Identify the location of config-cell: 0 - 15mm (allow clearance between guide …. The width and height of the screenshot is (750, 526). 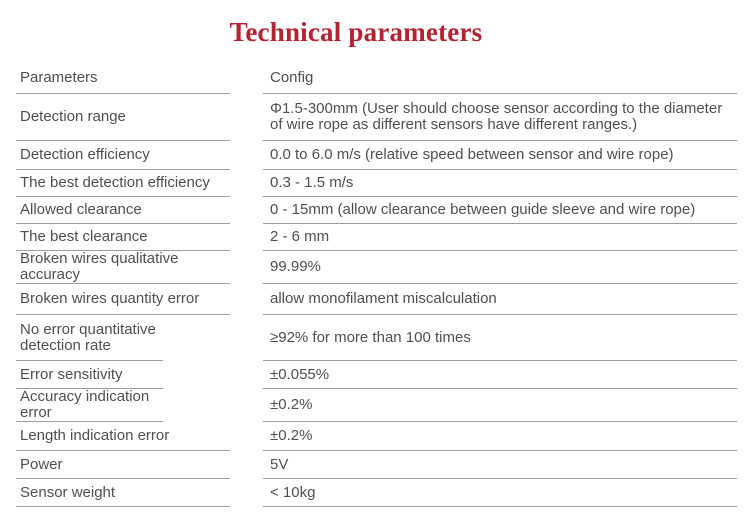
(500, 210).